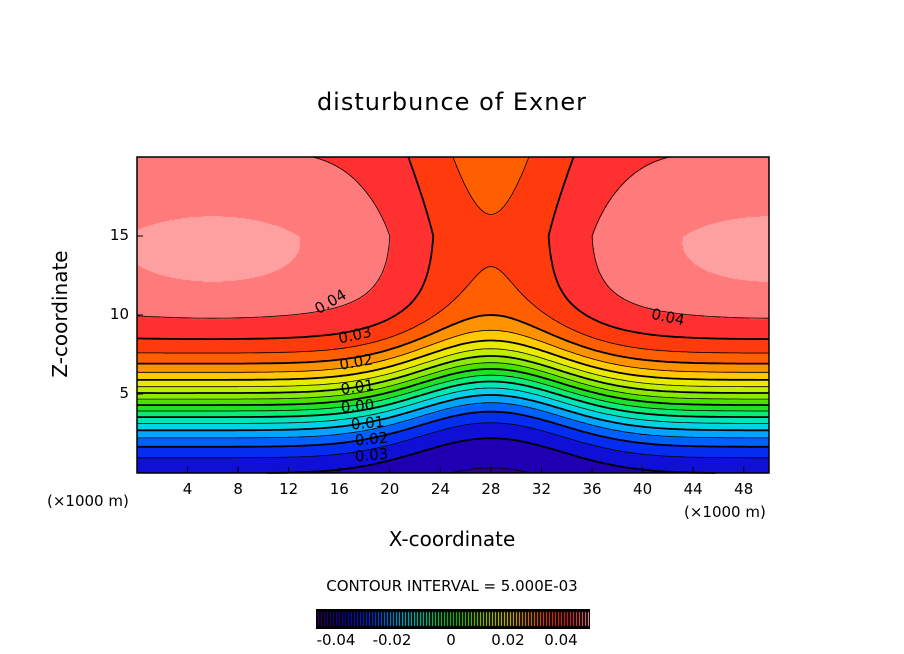 This screenshot has width=904, height=654. I want to click on x-tick-label: 44, so click(693, 489).